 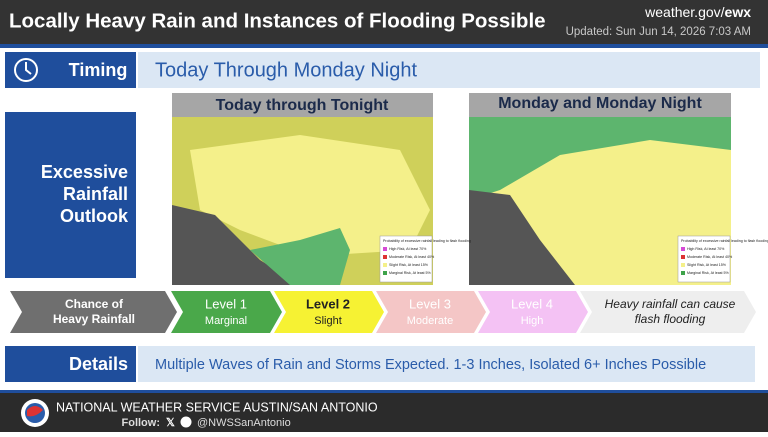 What do you see at coordinates (738, 12) in the screenshot?
I see `site-office: ewx` at bounding box center [738, 12].